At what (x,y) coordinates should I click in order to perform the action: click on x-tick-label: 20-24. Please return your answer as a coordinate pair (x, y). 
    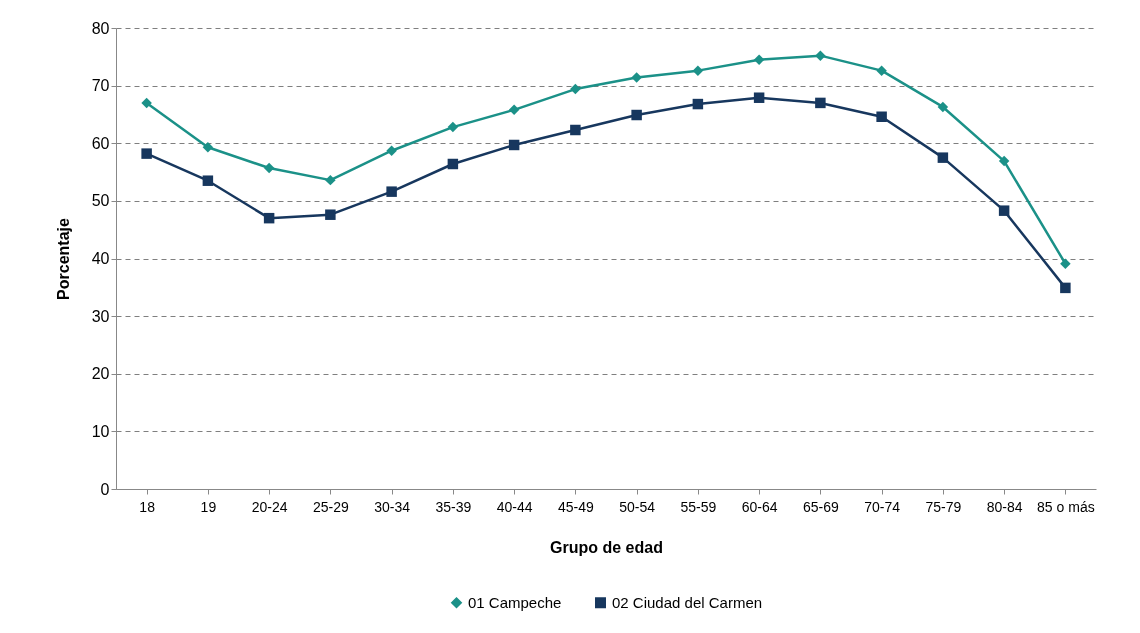
    Looking at the image, I should click on (269, 506).